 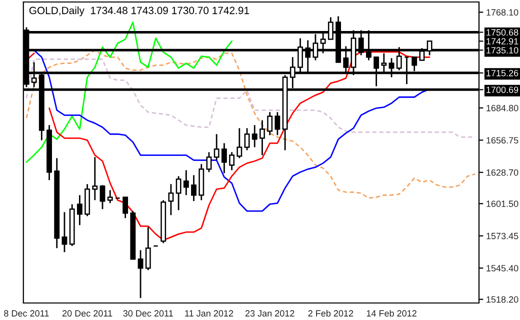 I want to click on y-tick-label: 1518.20, so click(x=502, y=299).